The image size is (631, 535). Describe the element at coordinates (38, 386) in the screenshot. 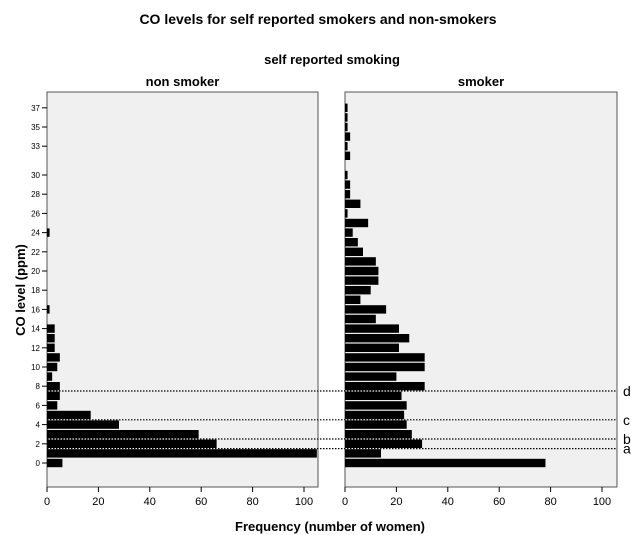

I see `y-tick-label: 8` at that location.